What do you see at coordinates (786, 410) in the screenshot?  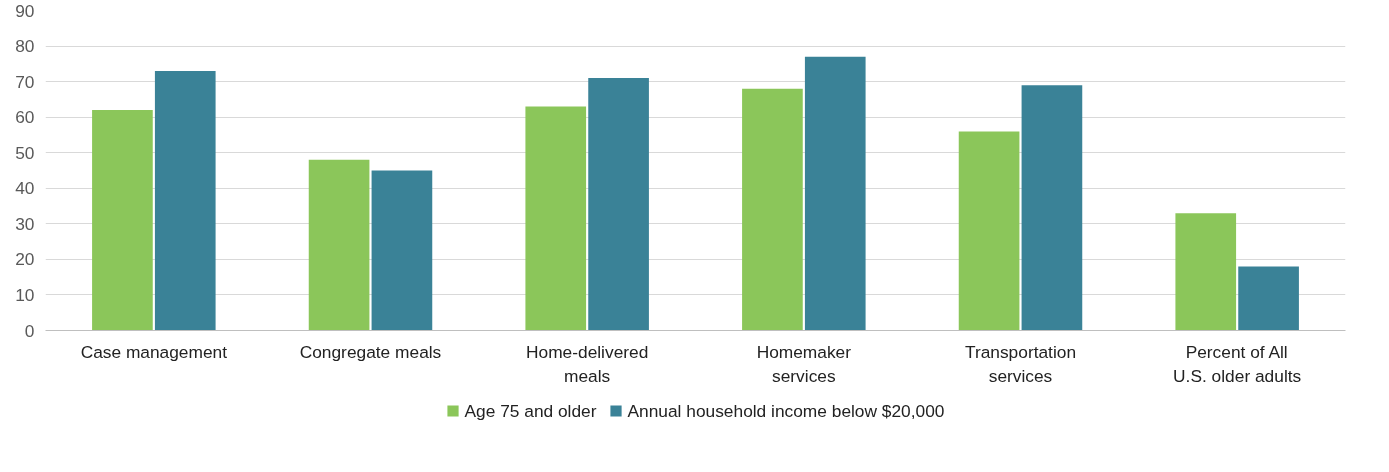 I see `legend-label: Annual household income below $20,000` at bounding box center [786, 410].